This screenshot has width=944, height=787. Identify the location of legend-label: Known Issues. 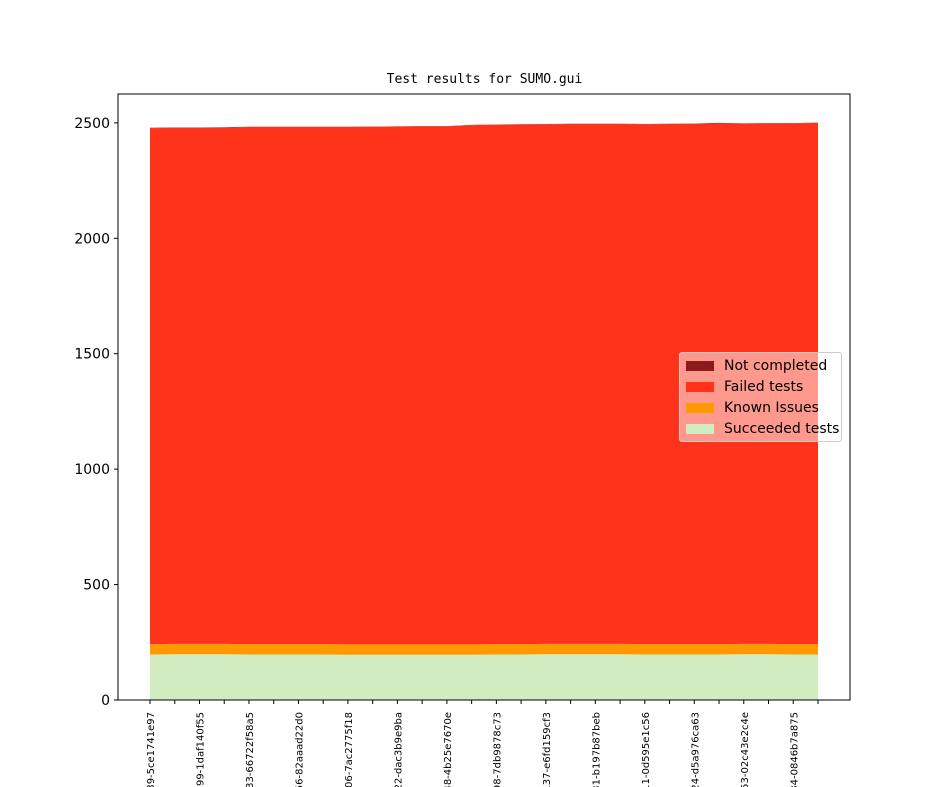
(771, 408).